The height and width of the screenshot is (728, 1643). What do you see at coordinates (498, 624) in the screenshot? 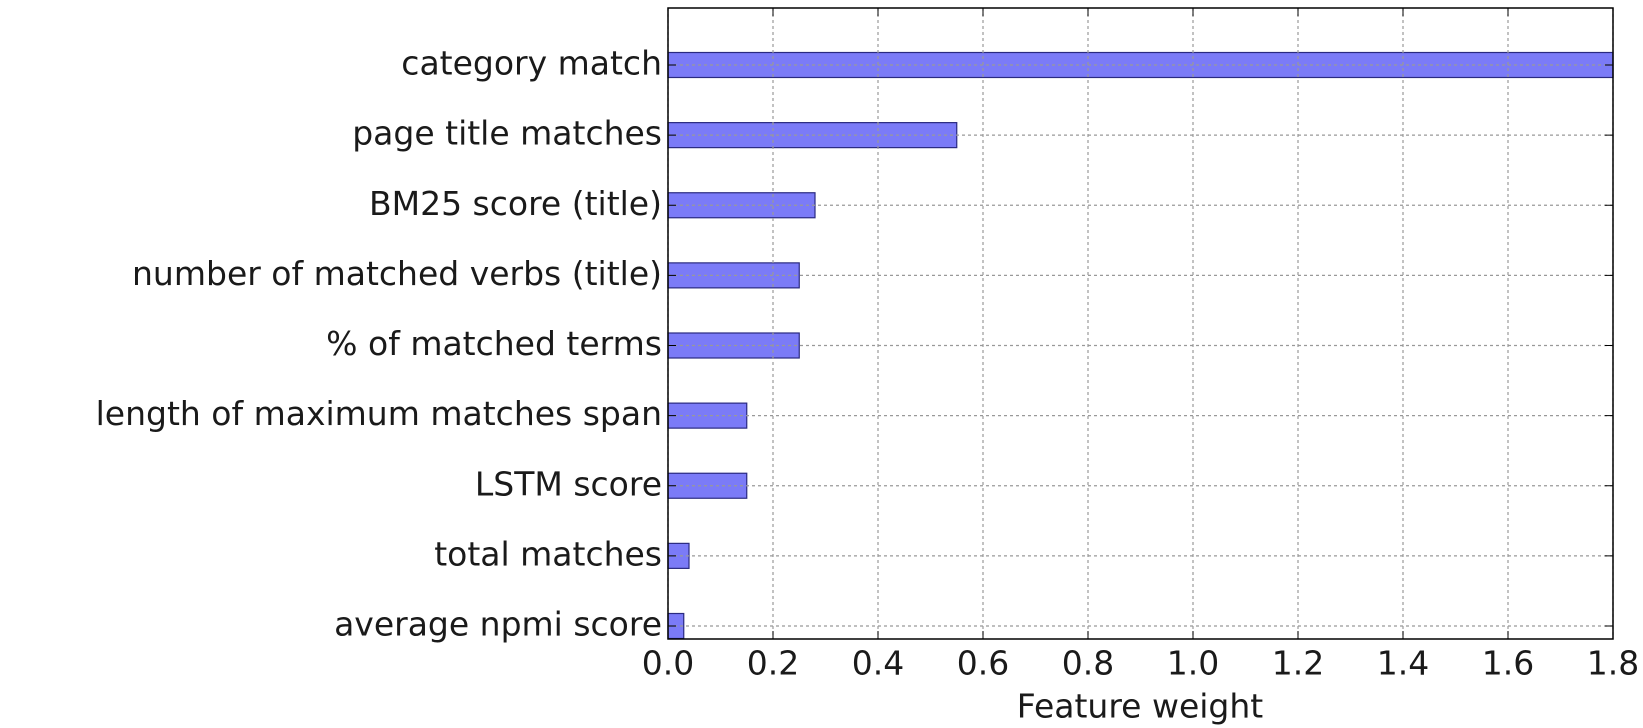
I see `y-tick-label: average npmi score` at bounding box center [498, 624].